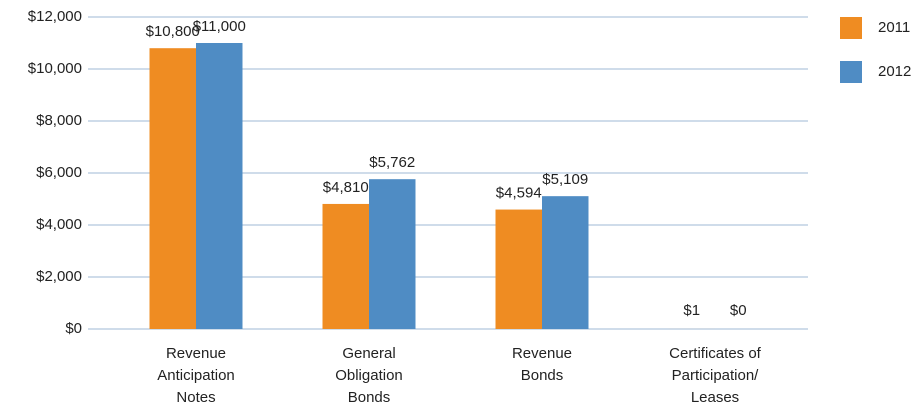 This screenshot has width=922, height=413. What do you see at coordinates (219, 26) in the screenshot?
I see `value-label: $11,000` at bounding box center [219, 26].